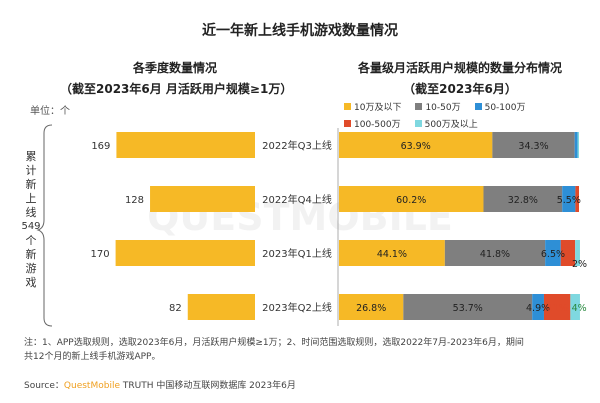  I want to click on right-subtitle: 各量级月活跃用户规模的数量分布情况 （截至2023年6月）, so click(460, 79).